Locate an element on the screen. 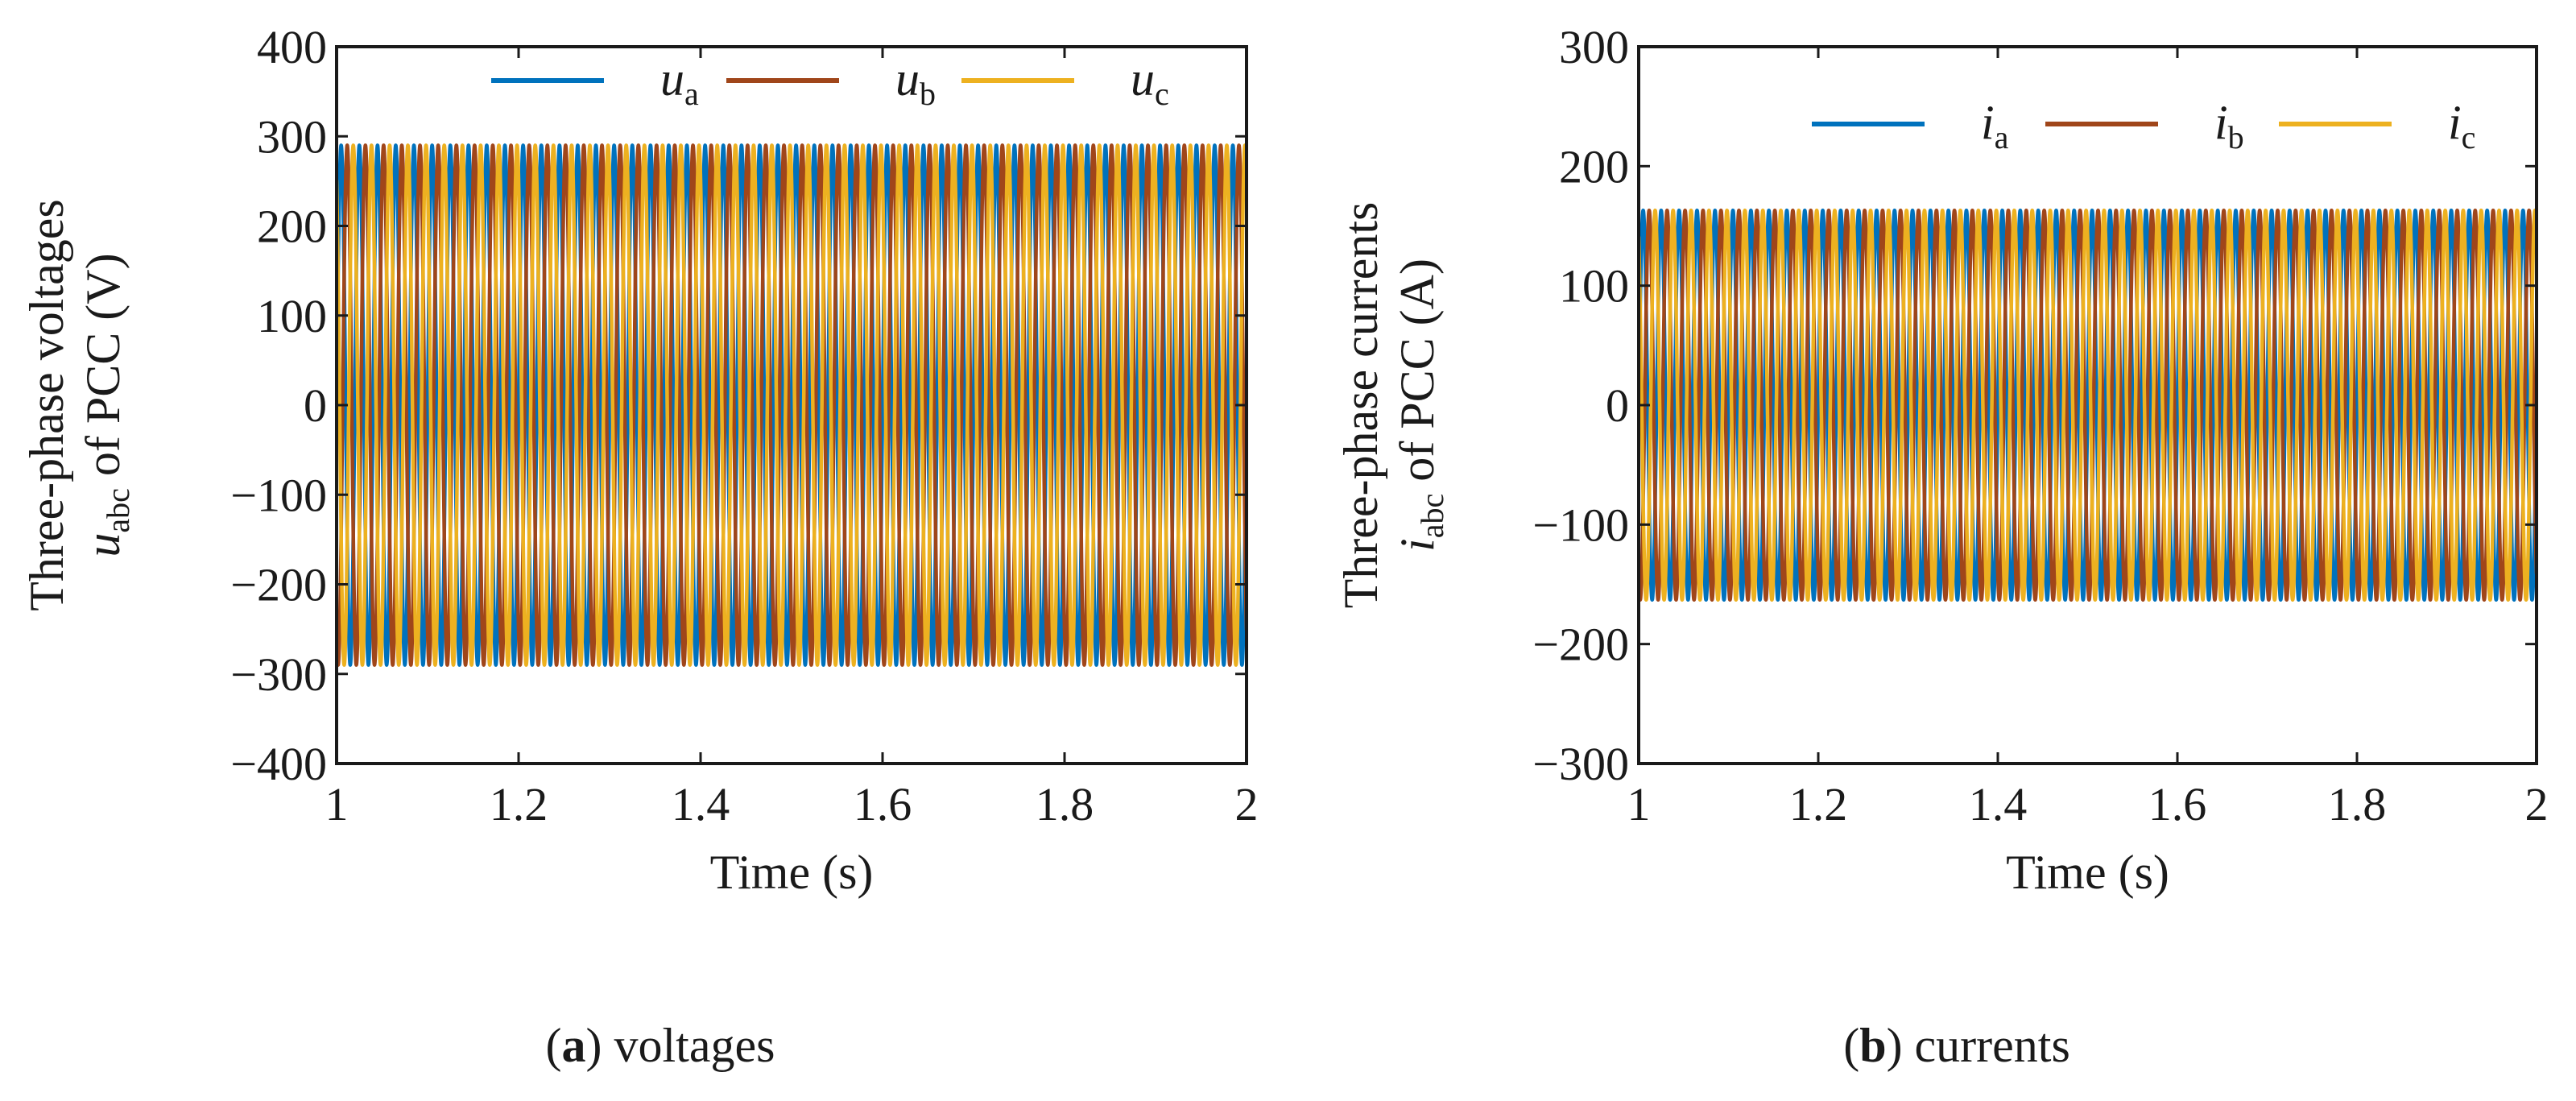 The image size is (2576, 1101). voltages-caption: (a) voltages is located at coordinates (660, 1045).